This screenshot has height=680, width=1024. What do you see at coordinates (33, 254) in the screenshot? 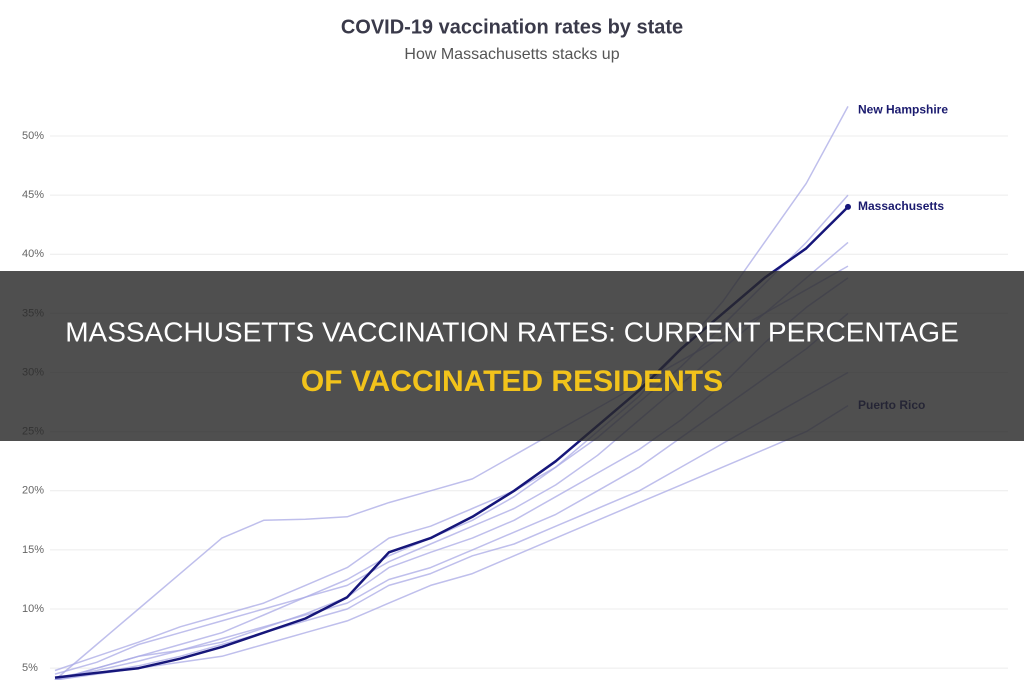
I see `y-tick-label: 40%` at bounding box center [33, 254].